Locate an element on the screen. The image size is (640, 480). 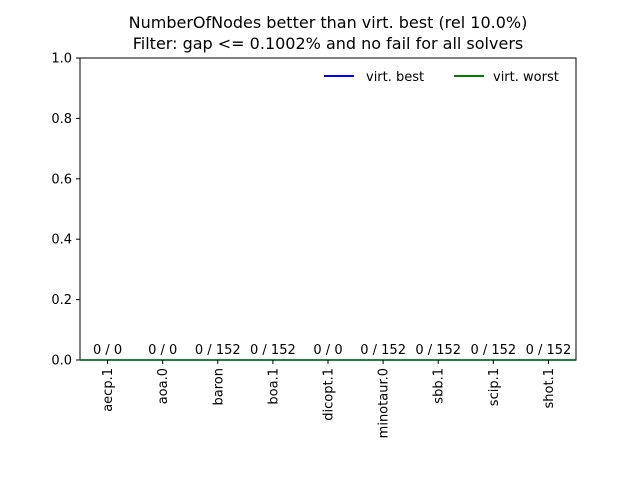
y-tick-label: 0.6 is located at coordinates (61, 179).